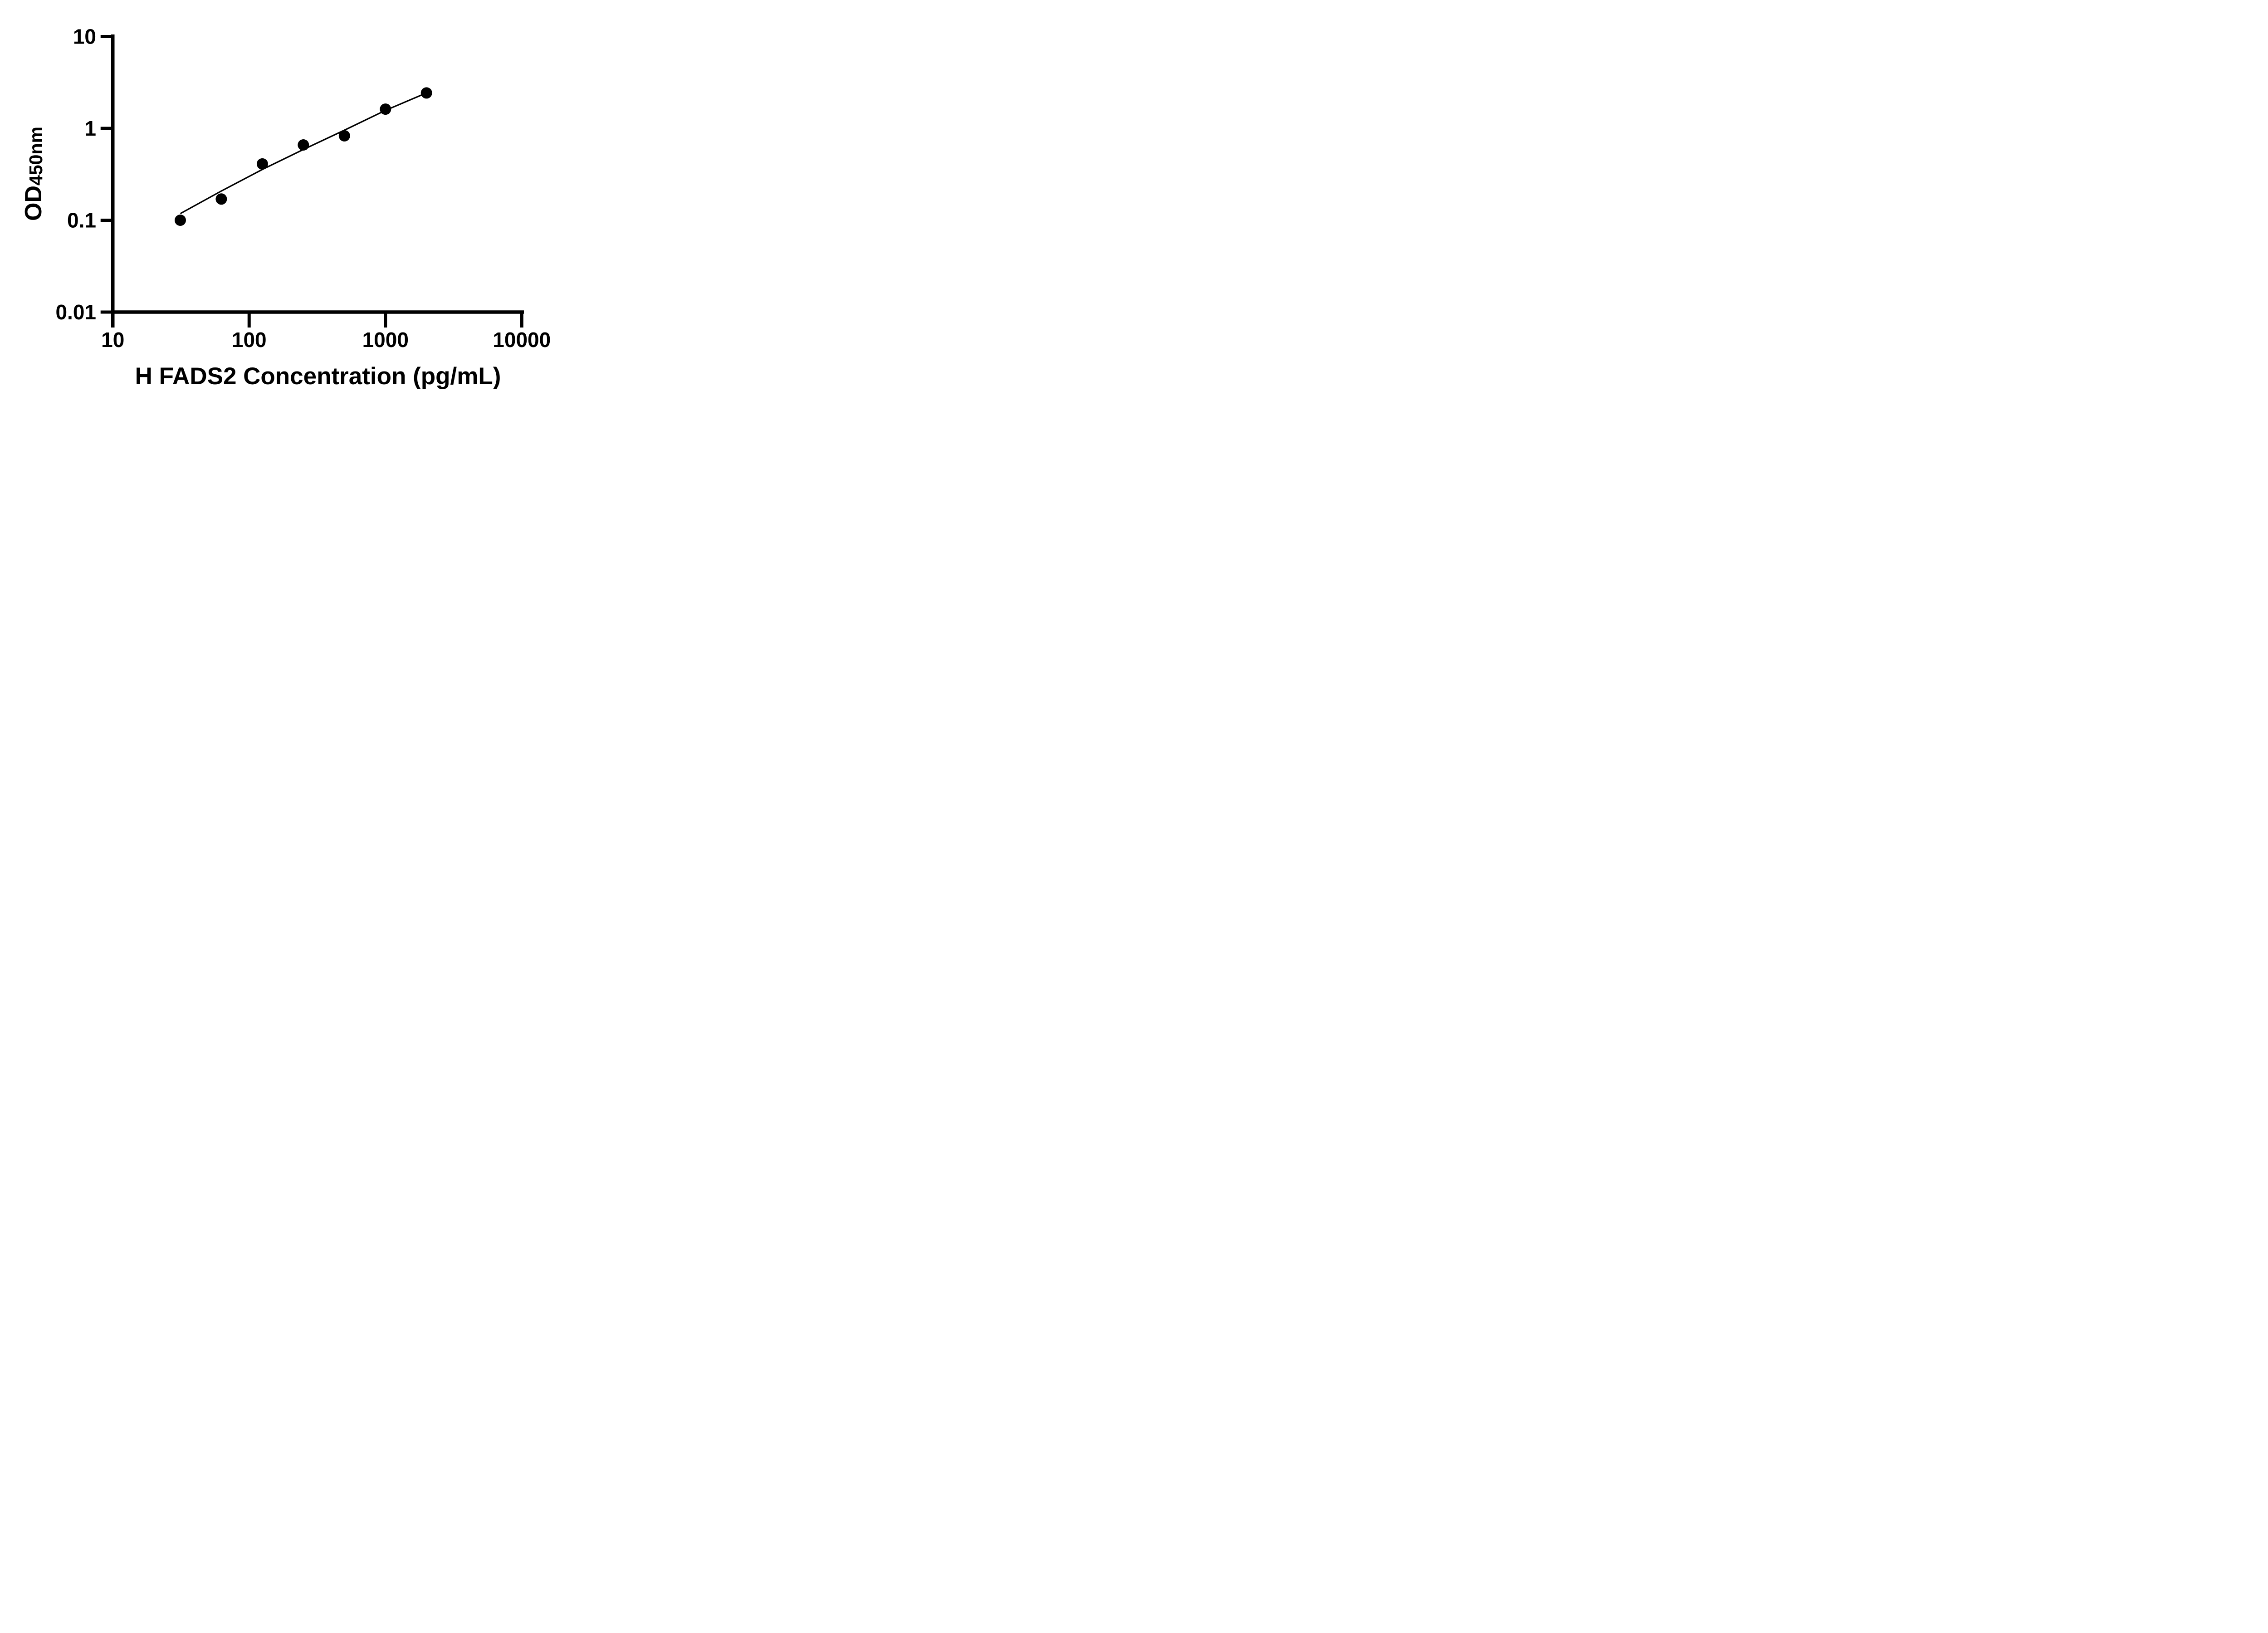 Image resolution: width=2268 pixels, height=1633 pixels. What do you see at coordinates (318, 376) in the screenshot?
I see `x-axis-title: H FADS2 Concentration (pg/mL)` at bounding box center [318, 376].